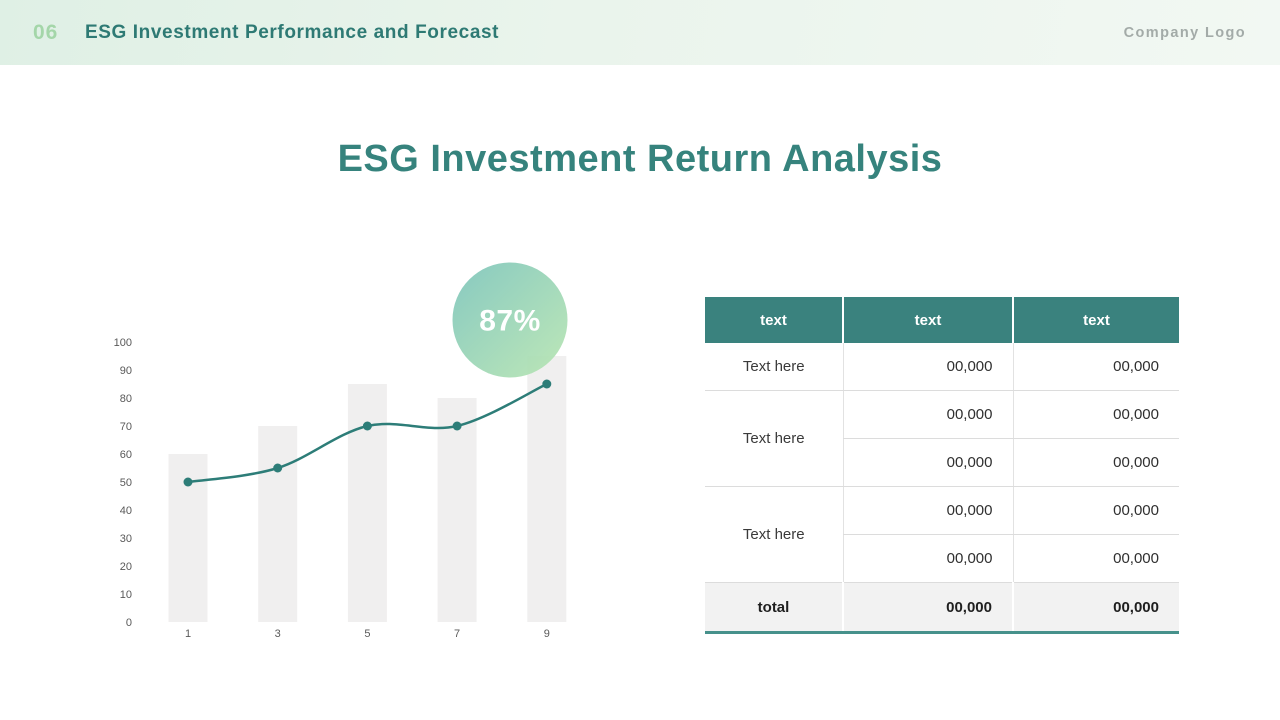  I want to click on table-cell-value-g1-r1-c2: 00,000, so click(927, 367).